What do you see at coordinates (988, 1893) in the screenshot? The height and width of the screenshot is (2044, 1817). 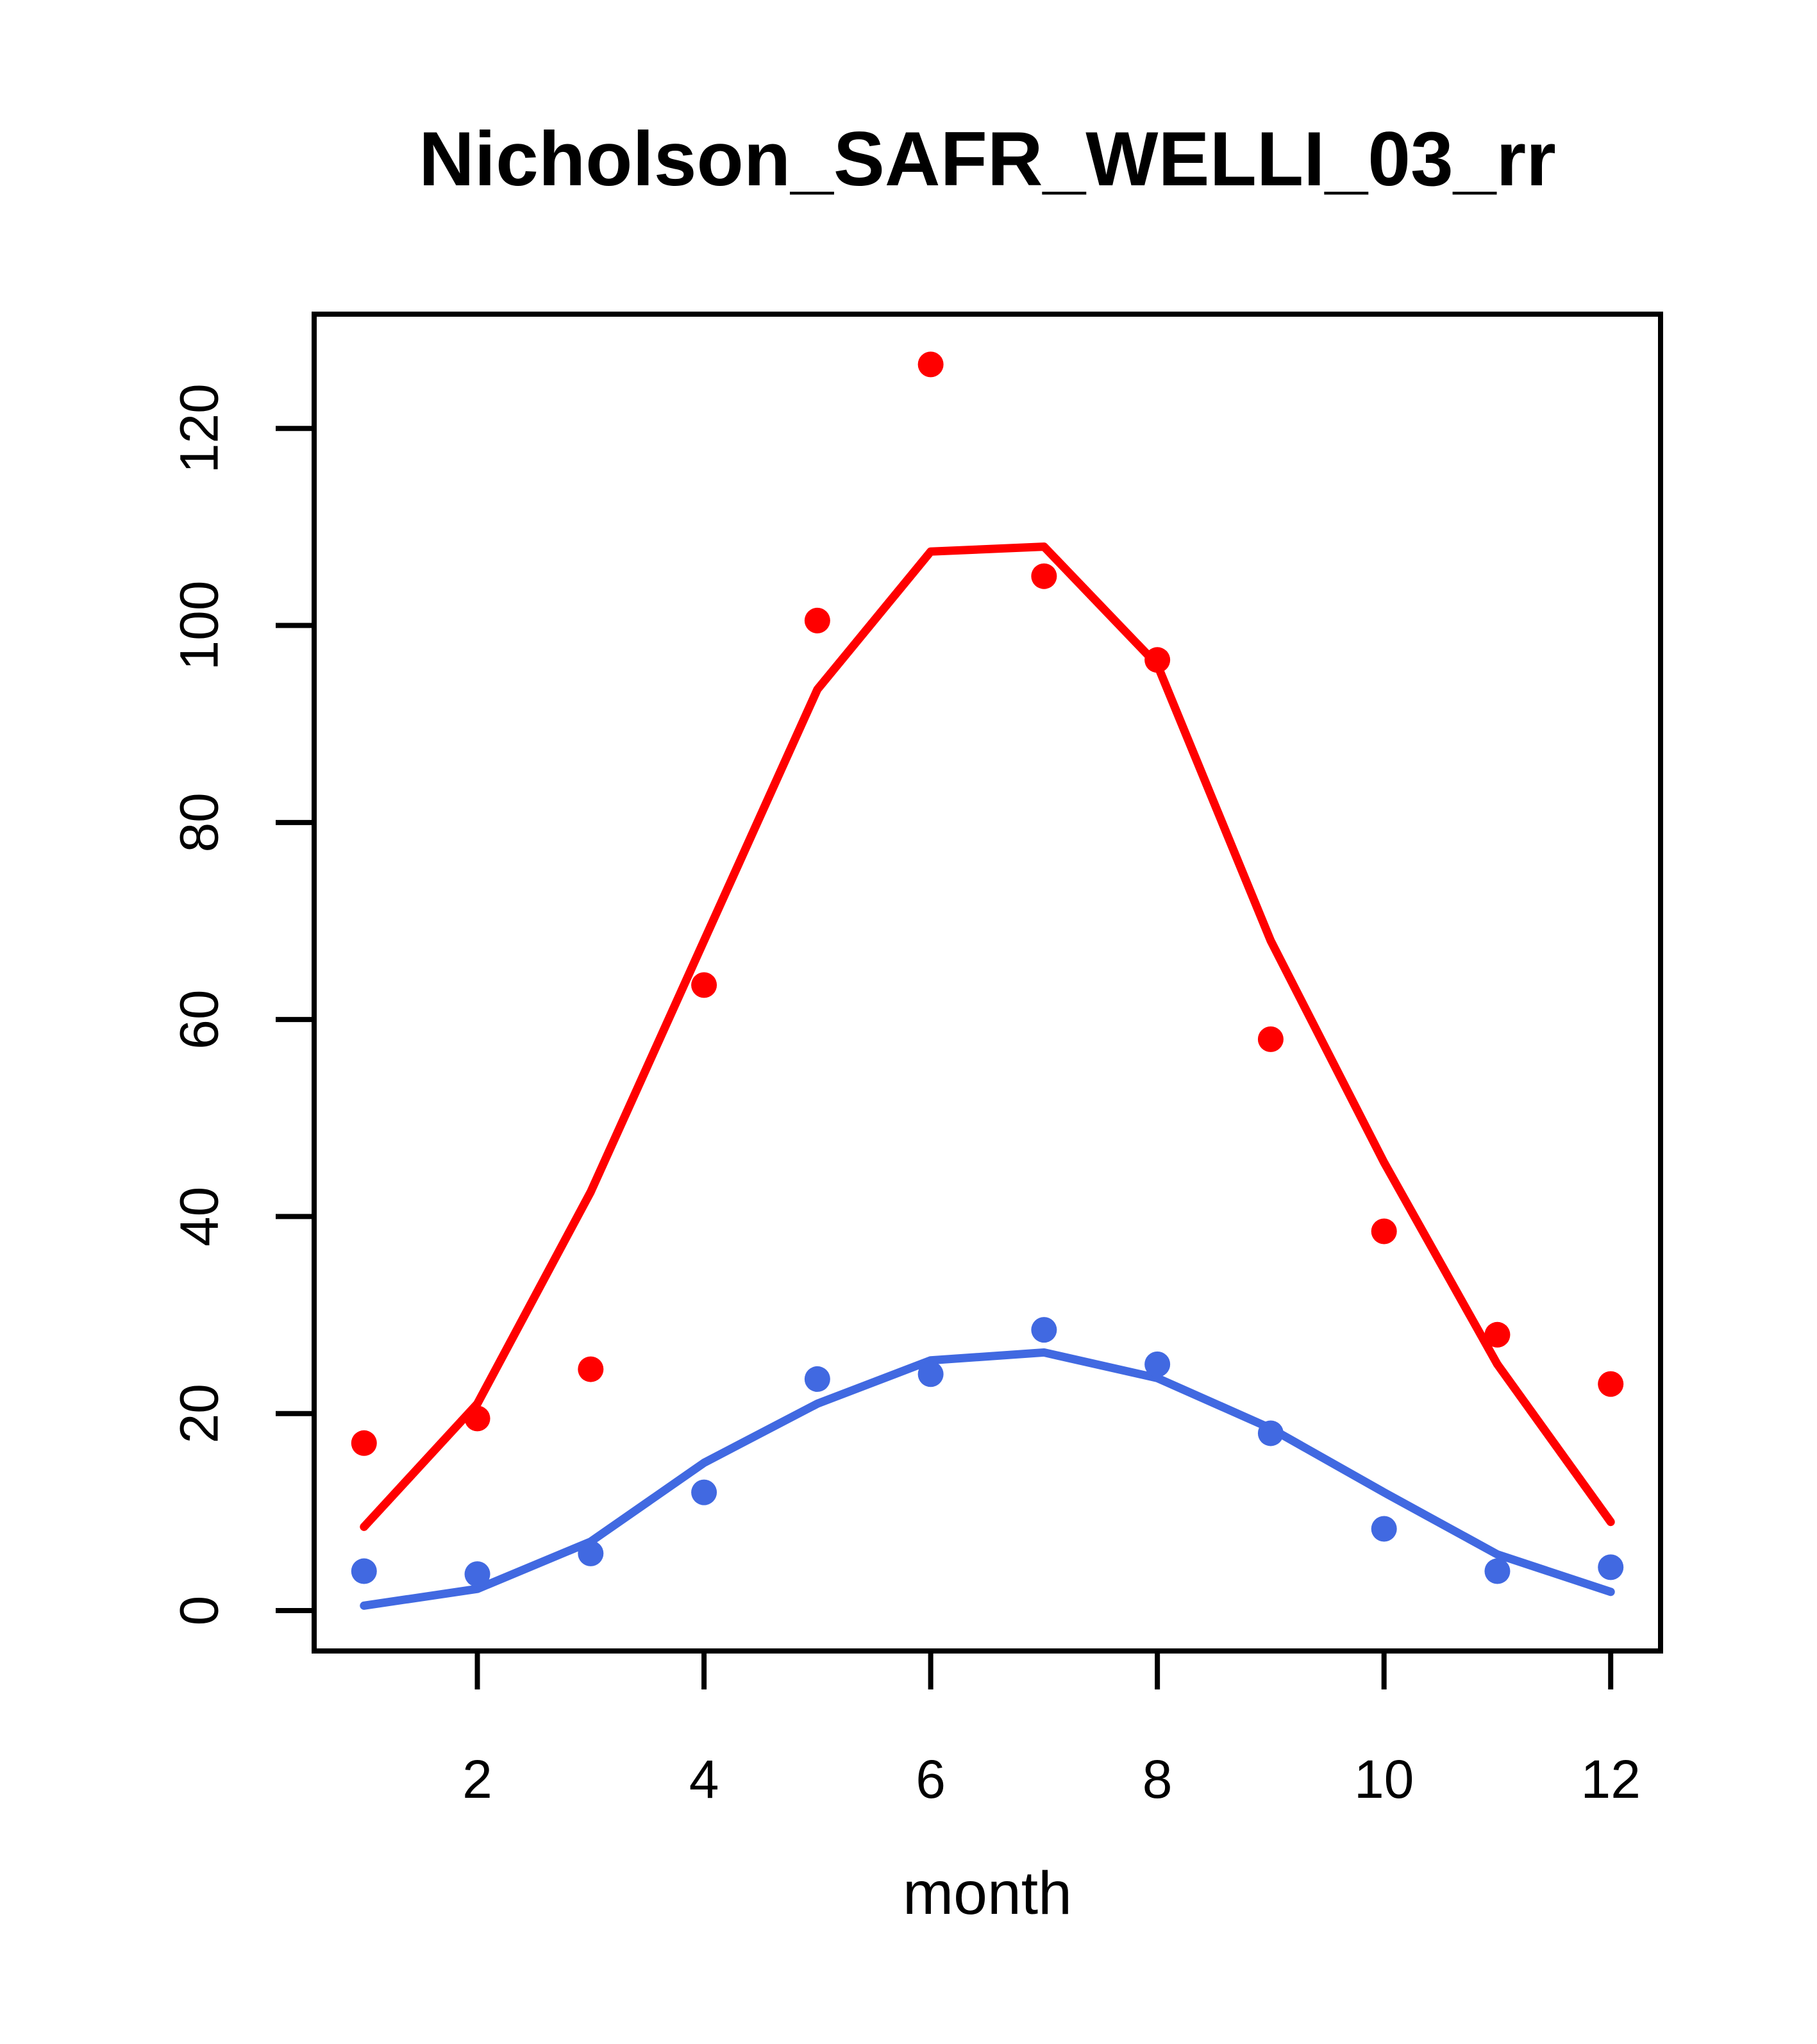 I see `x-axis-label: month` at bounding box center [988, 1893].